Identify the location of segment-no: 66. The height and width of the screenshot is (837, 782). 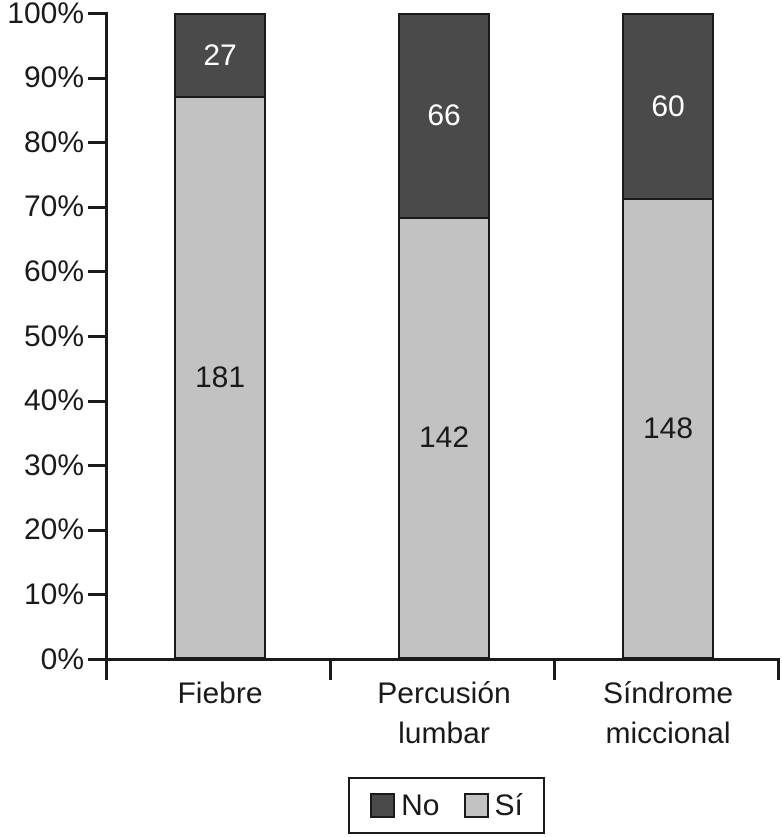
(444, 117).